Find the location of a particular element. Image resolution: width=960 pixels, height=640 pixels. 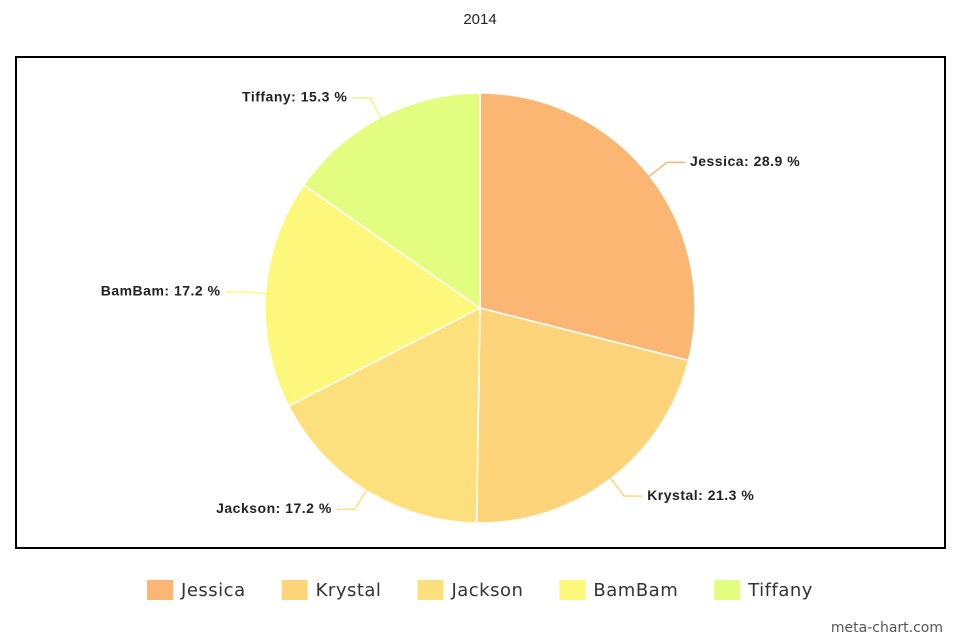

legend-label: Jessica is located at coordinates (213, 590).